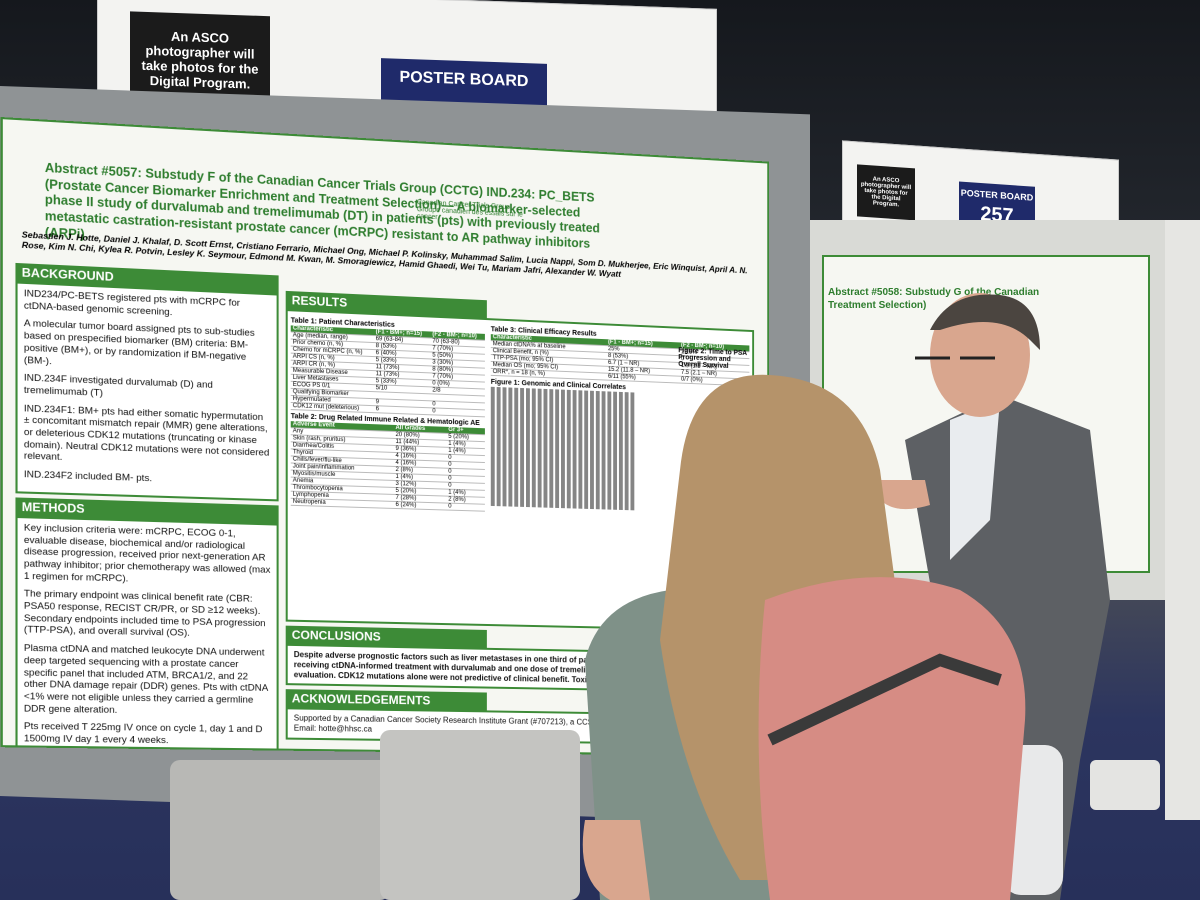 The width and height of the screenshot is (1200, 900). Describe the element at coordinates (616, 860) in the screenshot. I see `woman-arm` at that location.